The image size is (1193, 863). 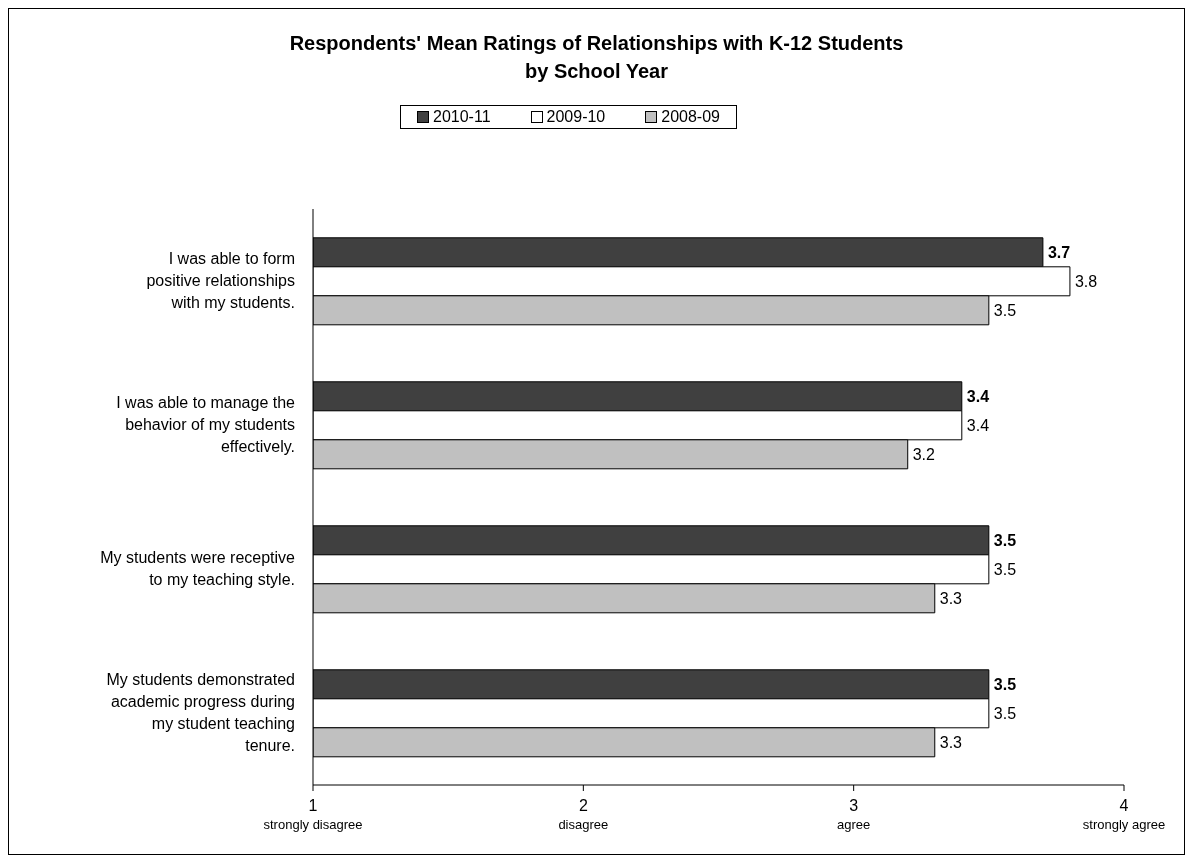 I want to click on x-tick-label: 4 strongly agree, so click(x=1124, y=814).